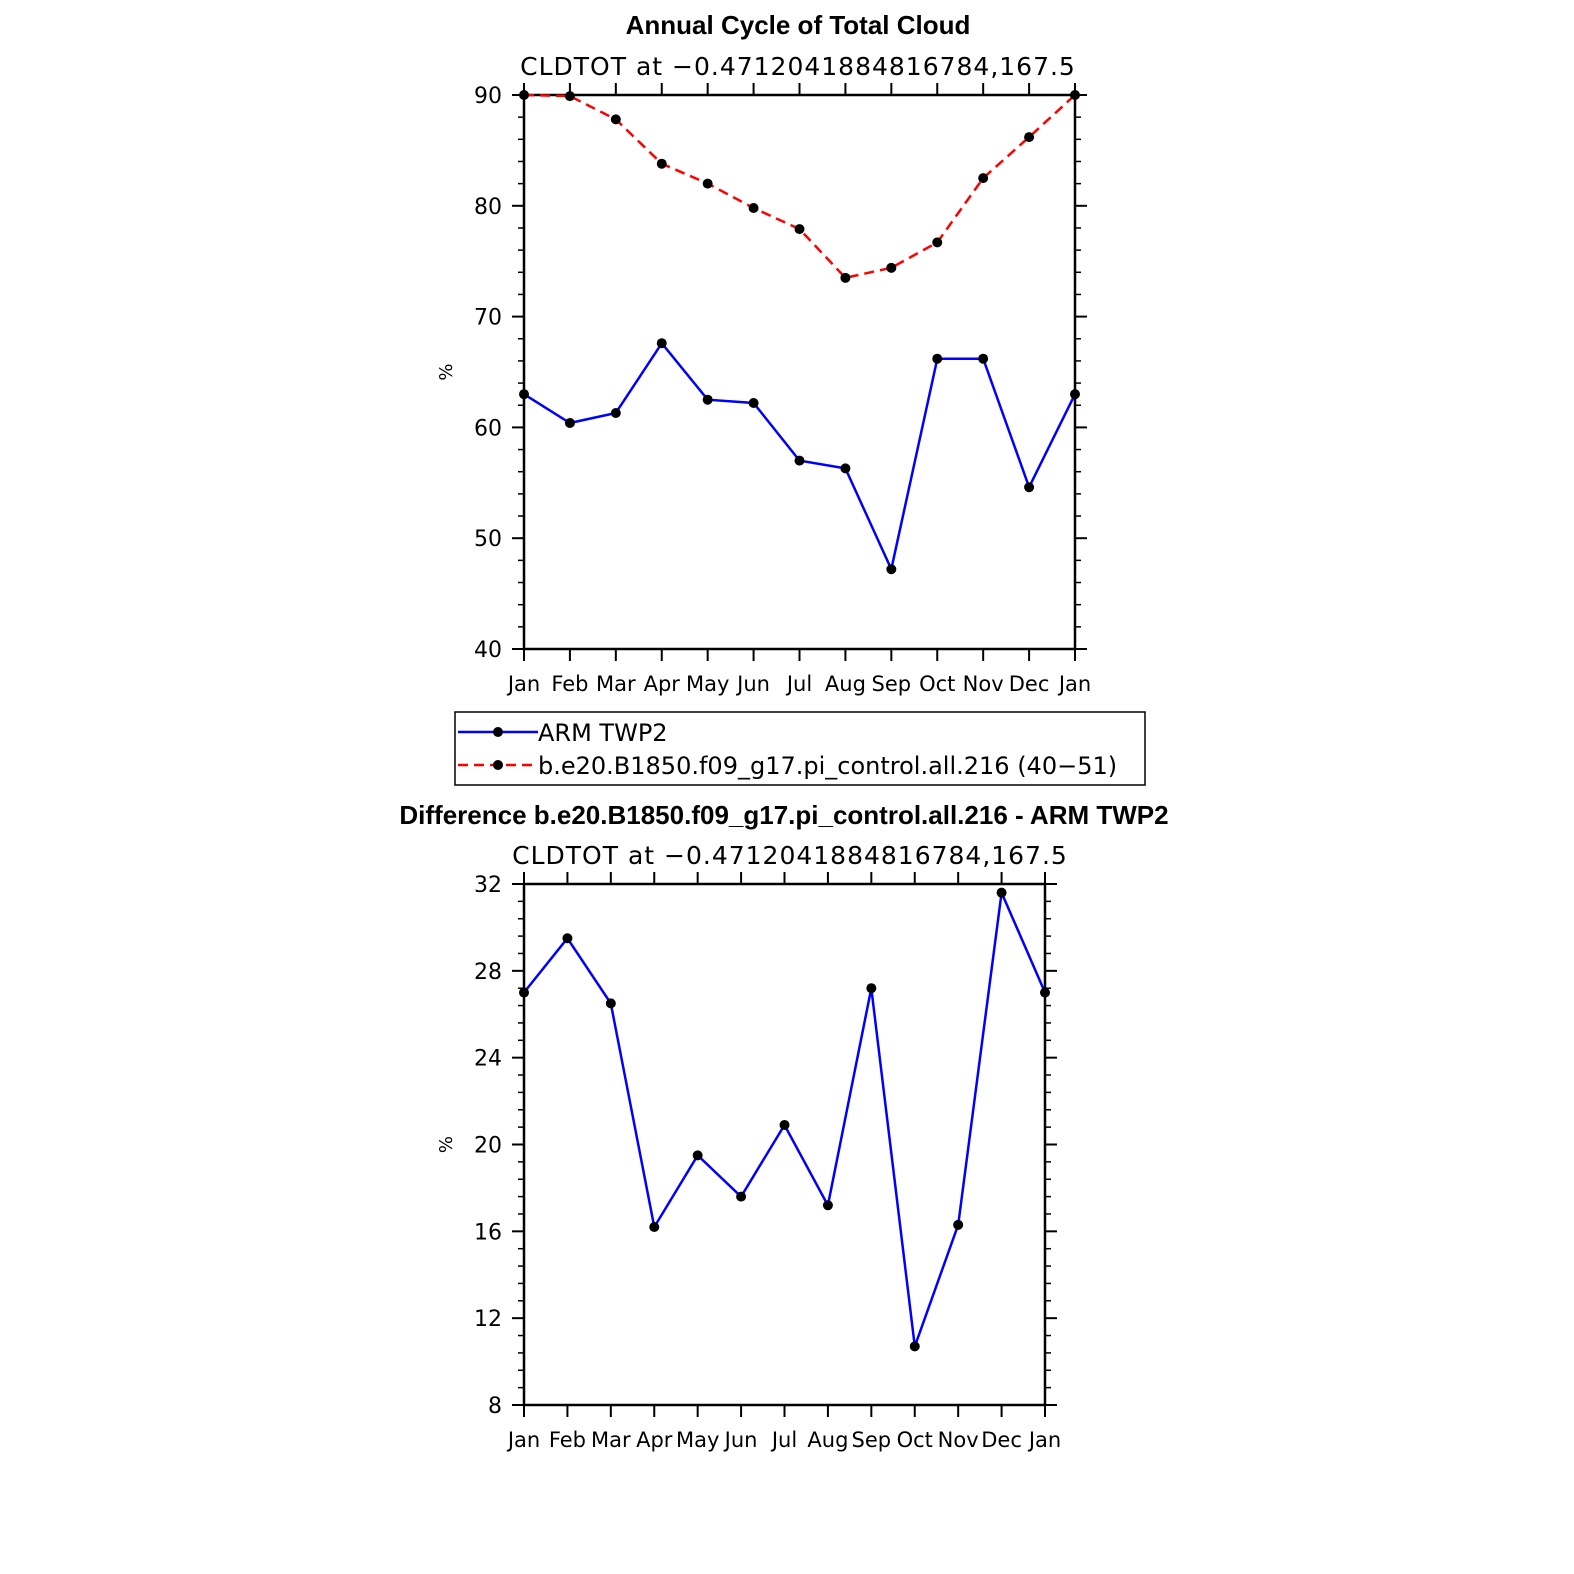  I want to click on y-tick-label: 8, so click(495, 1406).